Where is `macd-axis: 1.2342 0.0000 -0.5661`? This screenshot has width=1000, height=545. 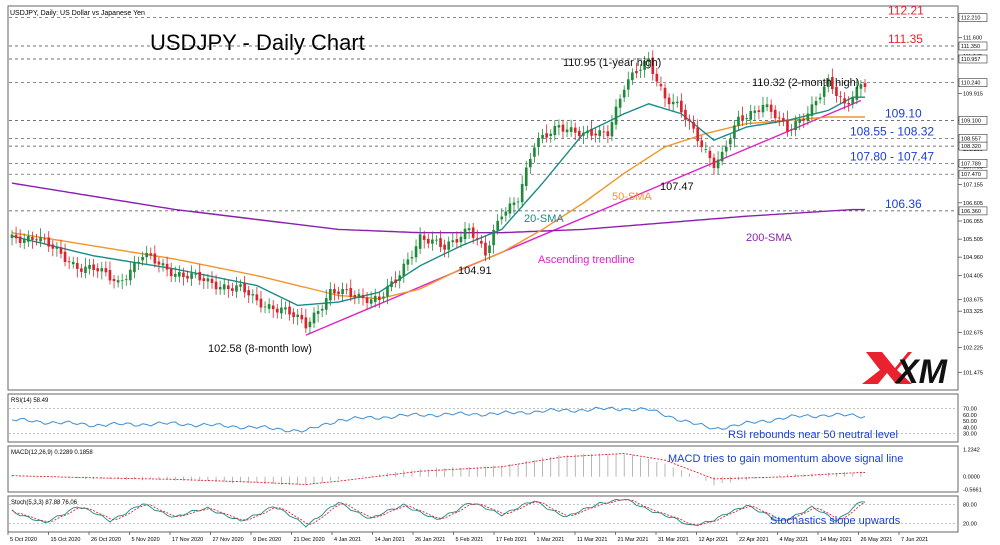 macd-axis: 1.2342 0.0000 -0.5661 is located at coordinates (972, 470).